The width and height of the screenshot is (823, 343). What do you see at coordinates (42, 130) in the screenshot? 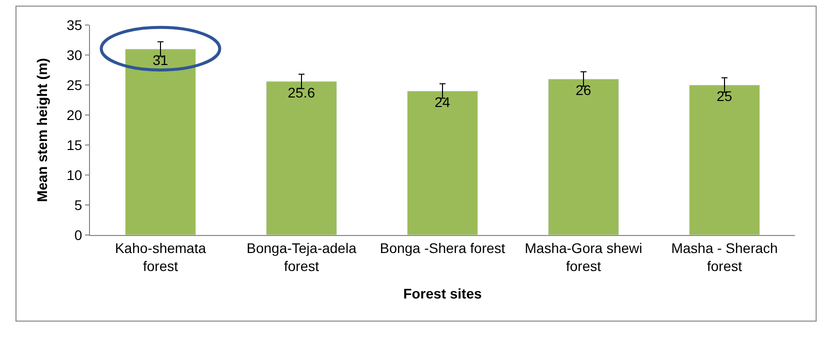
I see `y-axis-title: Mean stem height (m)` at bounding box center [42, 130].